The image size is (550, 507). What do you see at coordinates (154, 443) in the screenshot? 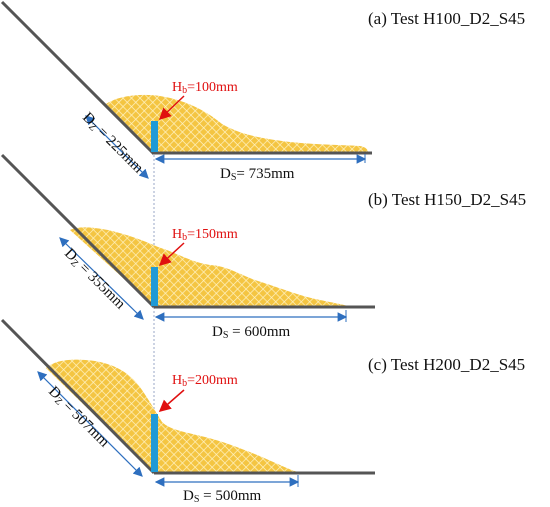
I see `barrier-c` at bounding box center [154, 443].